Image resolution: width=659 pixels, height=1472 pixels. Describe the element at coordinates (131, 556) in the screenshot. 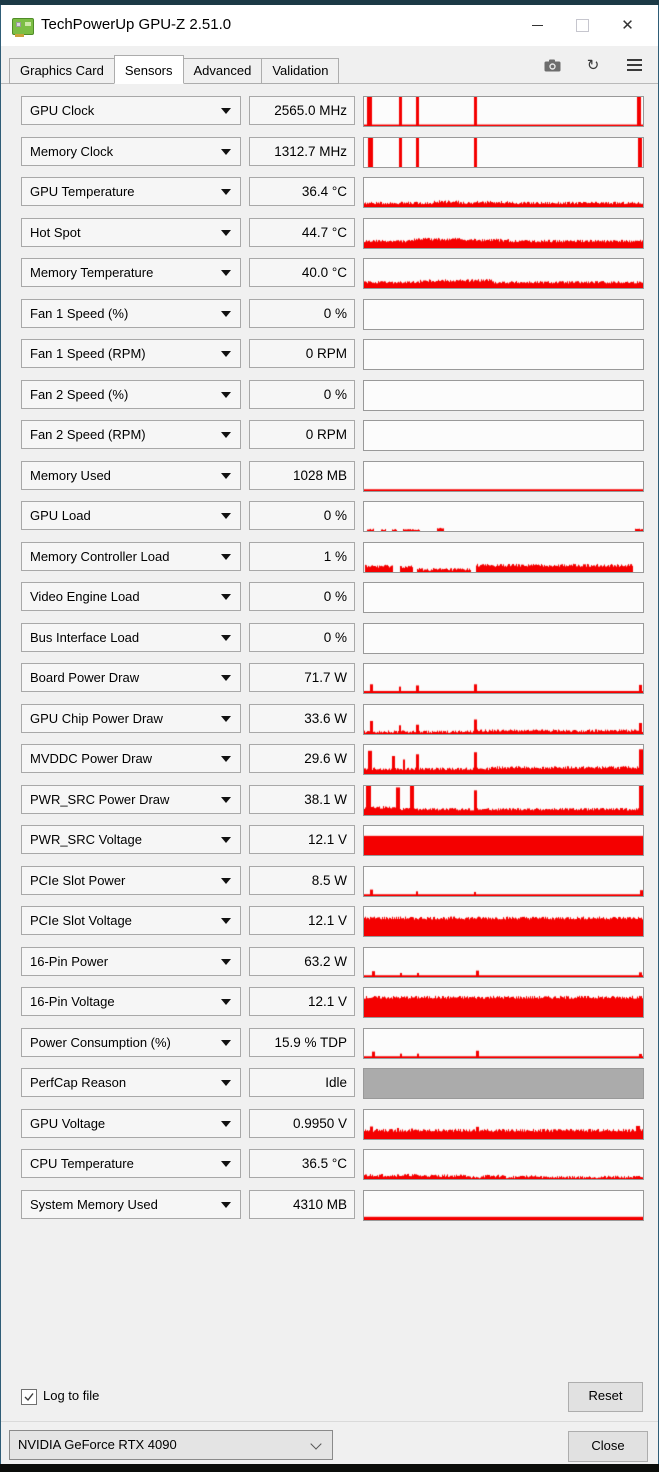

I see `sensor-select-memory-controller-load: Memory Controller Load` at that location.